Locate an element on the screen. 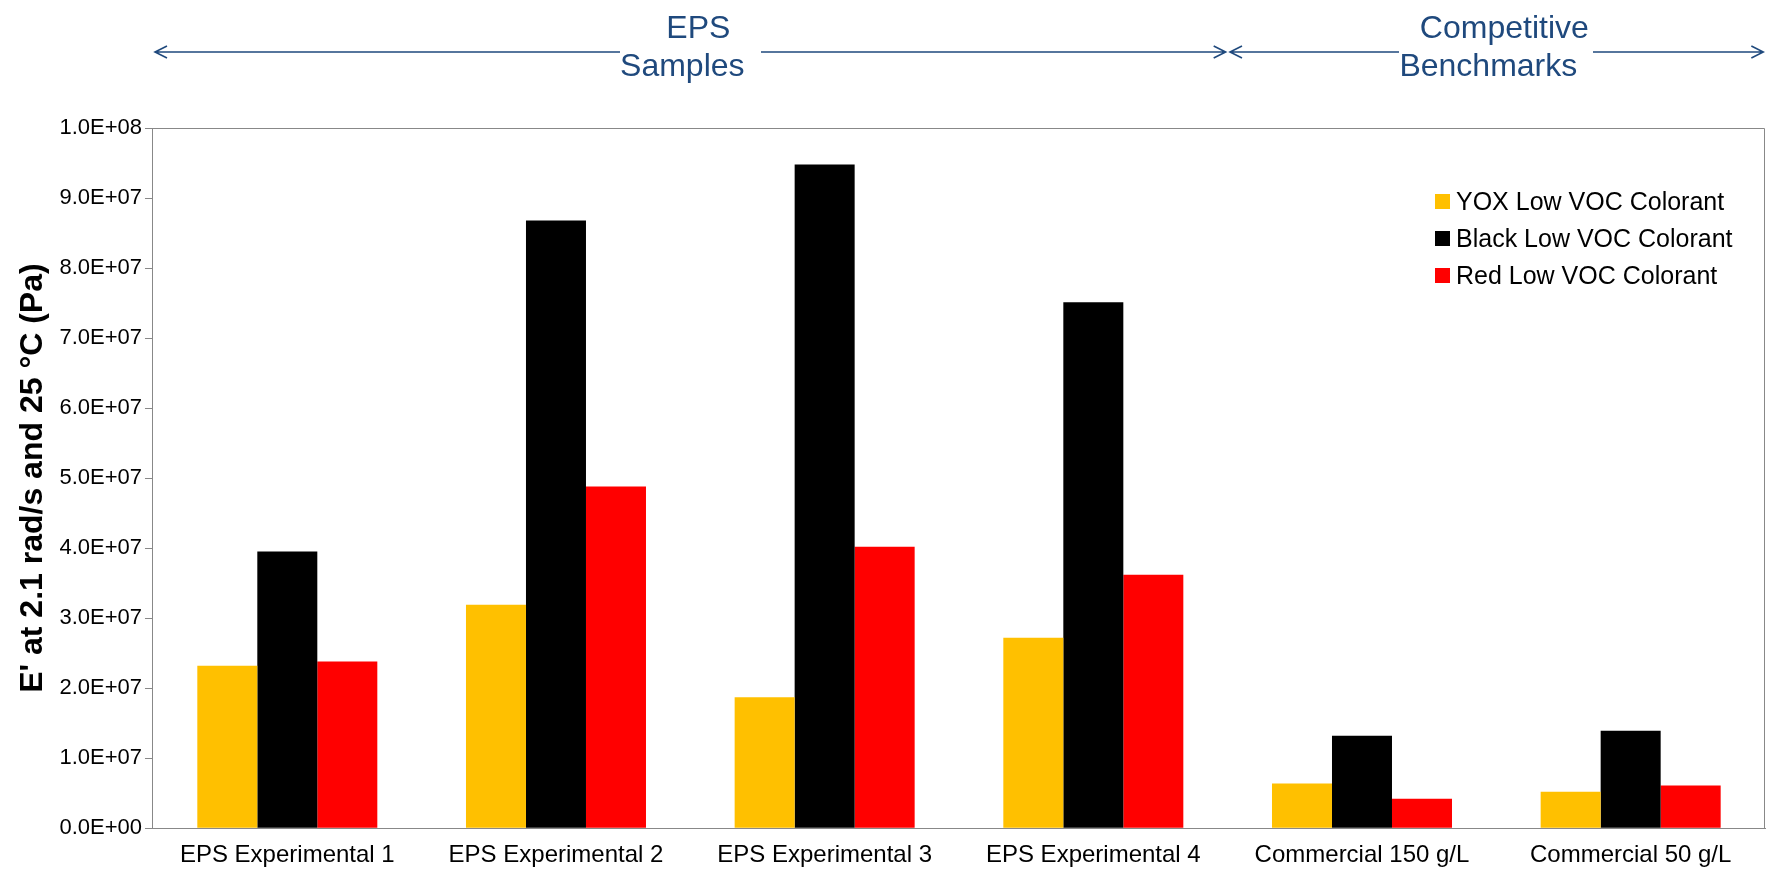 This screenshot has height=877, width=1771. y-tick-label: 9.0E+07 is located at coordinates (100, 197).